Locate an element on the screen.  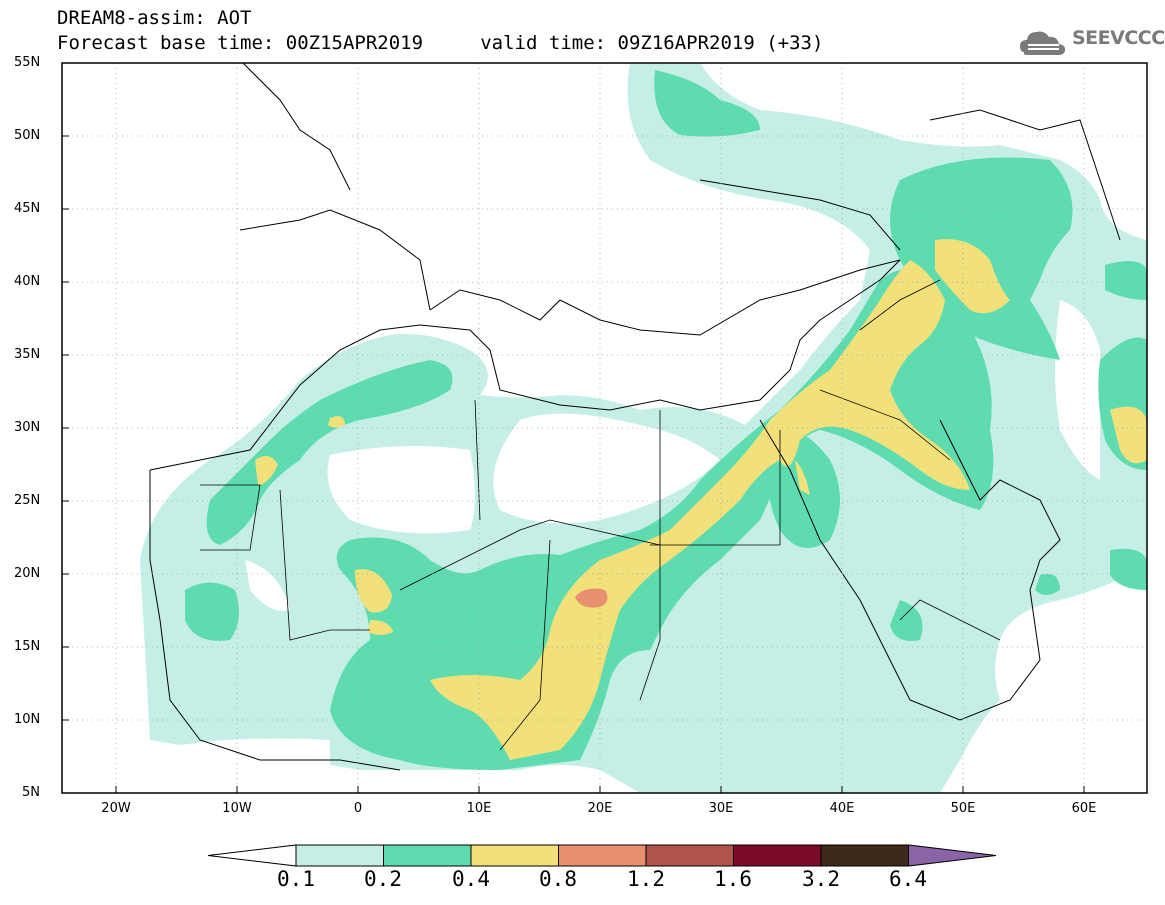
colorbar-label: 1.2 is located at coordinates (646, 879).